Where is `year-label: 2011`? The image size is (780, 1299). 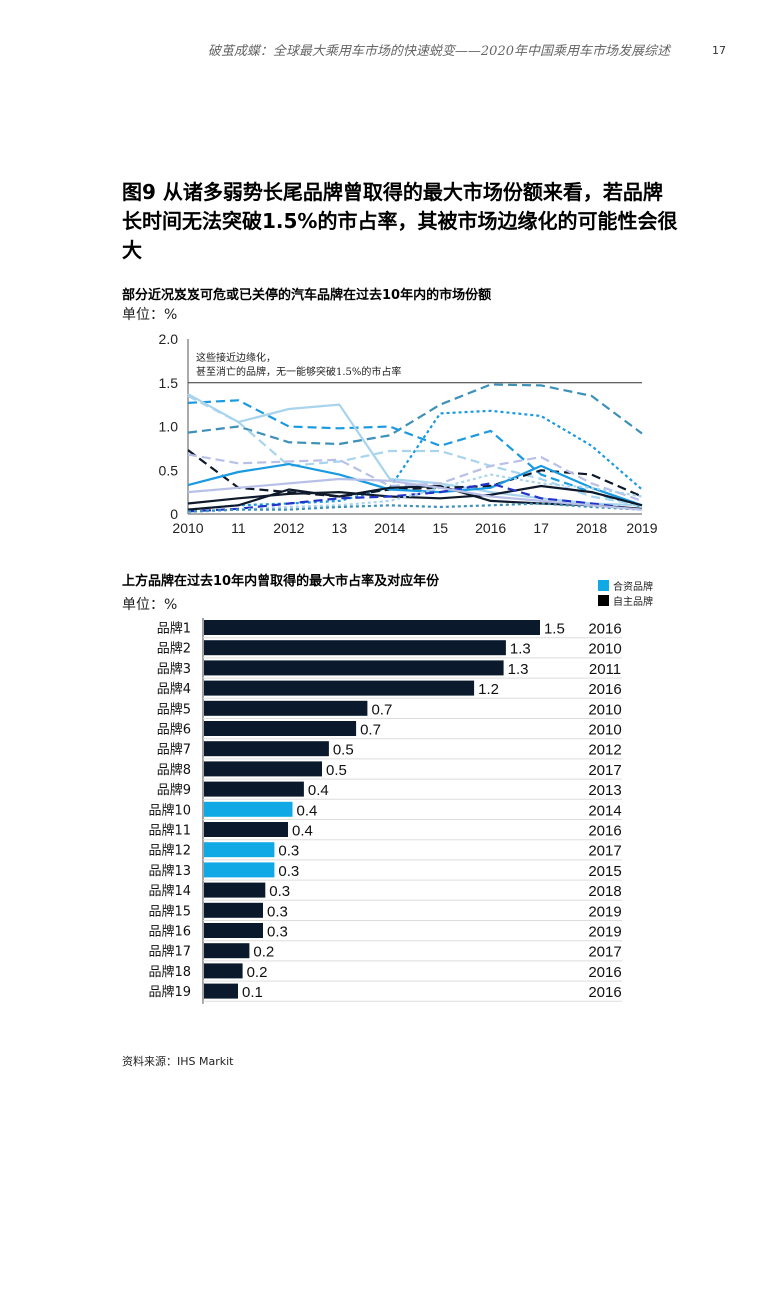 year-label: 2011 is located at coordinates (605, 669).